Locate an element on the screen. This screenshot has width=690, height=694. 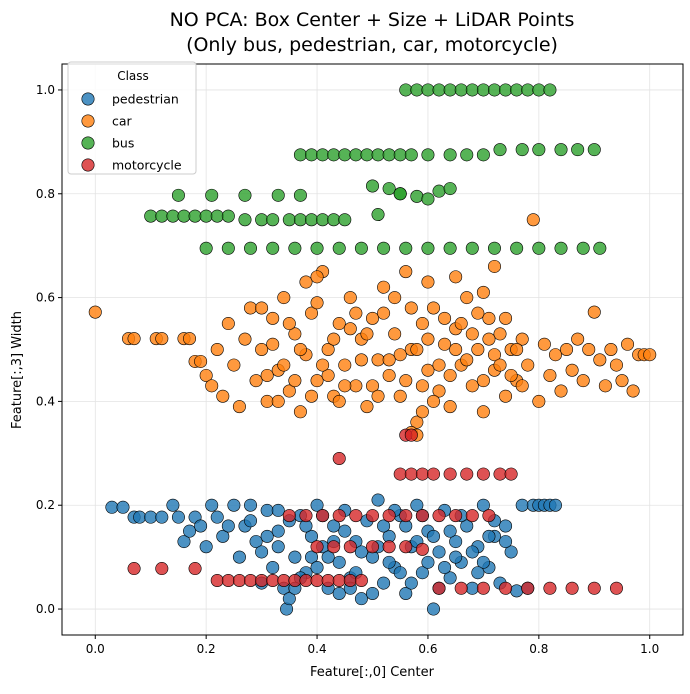
x-tick-label: 0.8 is located at coordinates (538, 649).